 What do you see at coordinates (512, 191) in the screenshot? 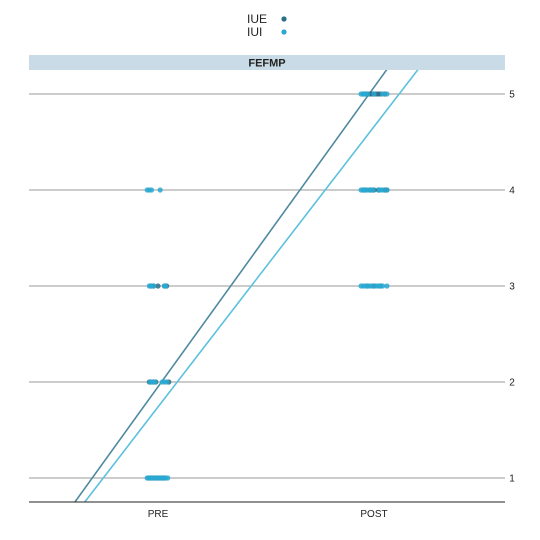
I see `y-tick-label-4: 4` at bounding box center [512, 191].